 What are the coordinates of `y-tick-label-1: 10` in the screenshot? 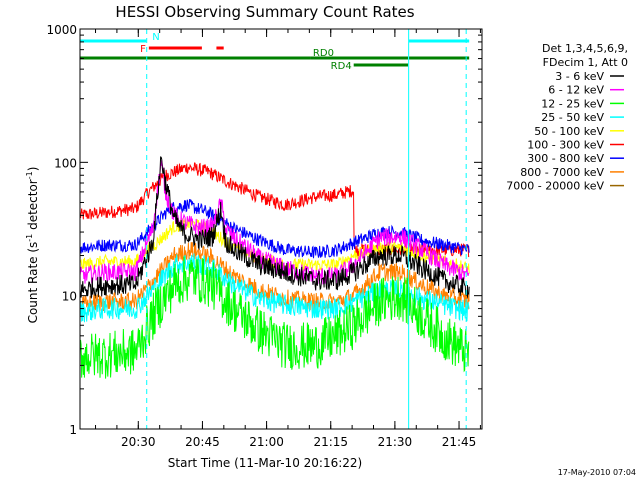 It's located at (69, 297).